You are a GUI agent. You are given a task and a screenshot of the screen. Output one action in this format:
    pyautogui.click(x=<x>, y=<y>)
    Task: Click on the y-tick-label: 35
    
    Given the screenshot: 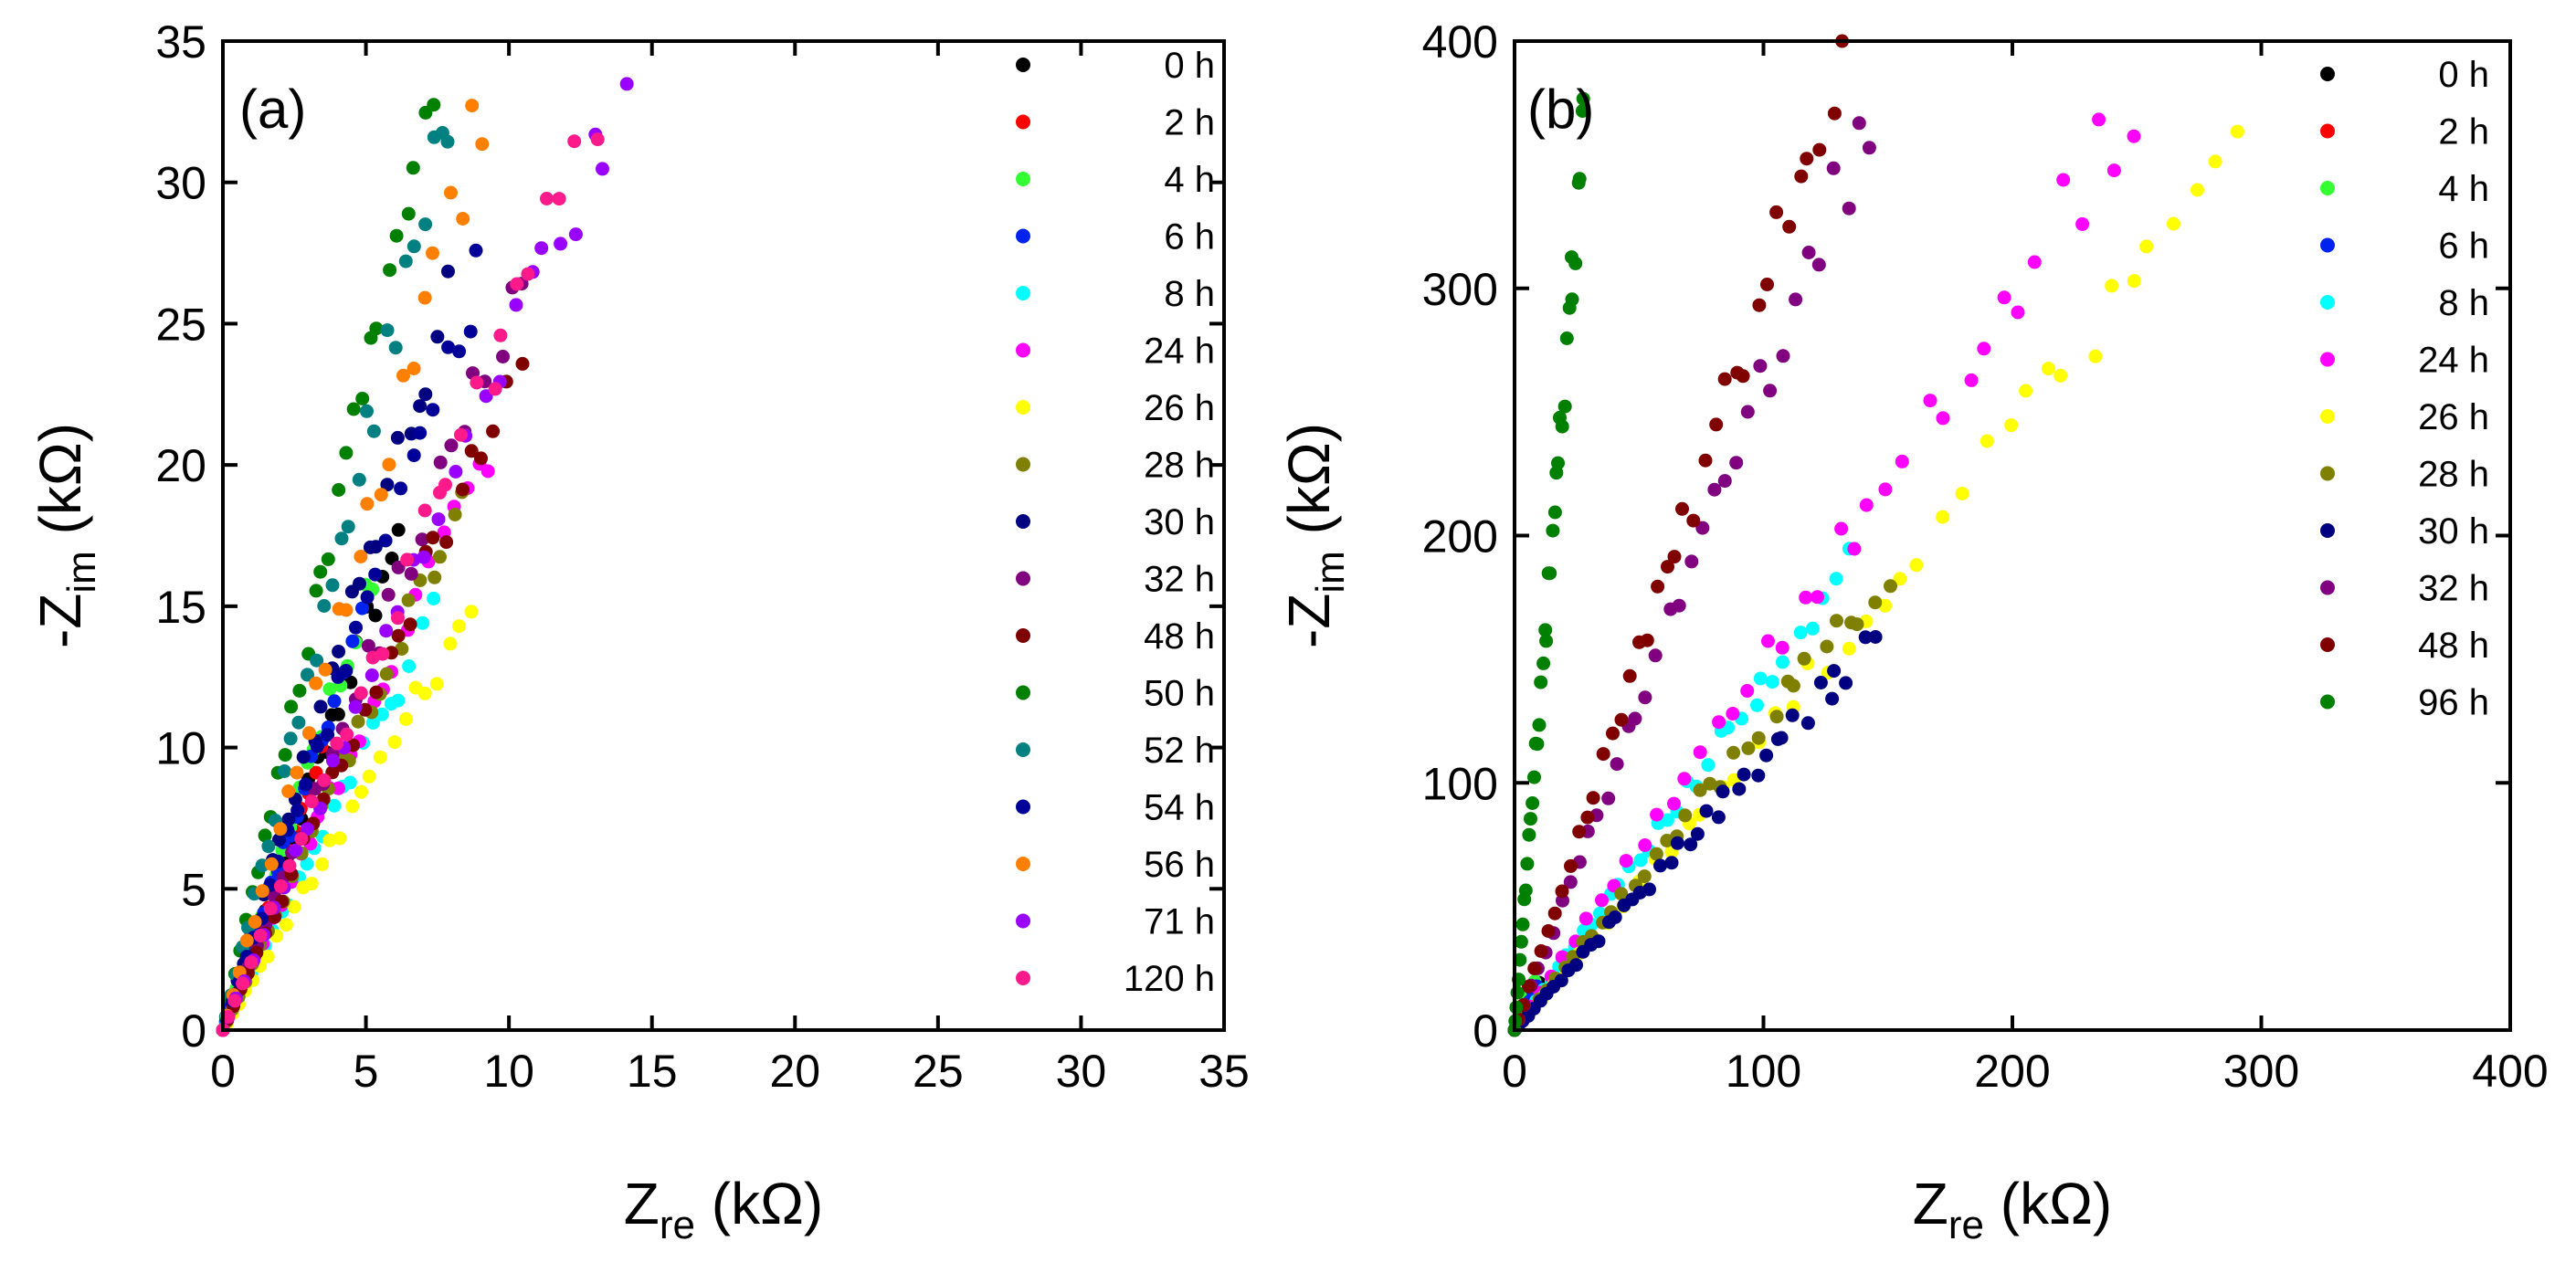 What is the action you would take?
    pyautogui.click(x=180, y=42)
    